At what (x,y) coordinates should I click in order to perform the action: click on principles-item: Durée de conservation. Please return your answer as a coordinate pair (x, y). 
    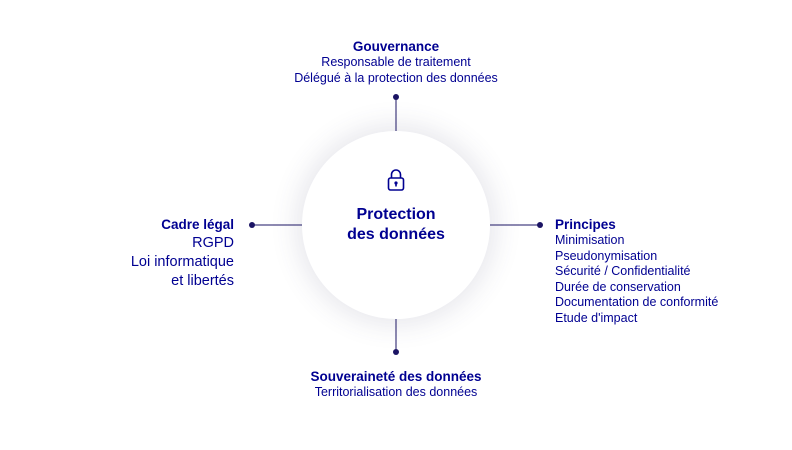
    Looking at the image, I should click on (618, 286).